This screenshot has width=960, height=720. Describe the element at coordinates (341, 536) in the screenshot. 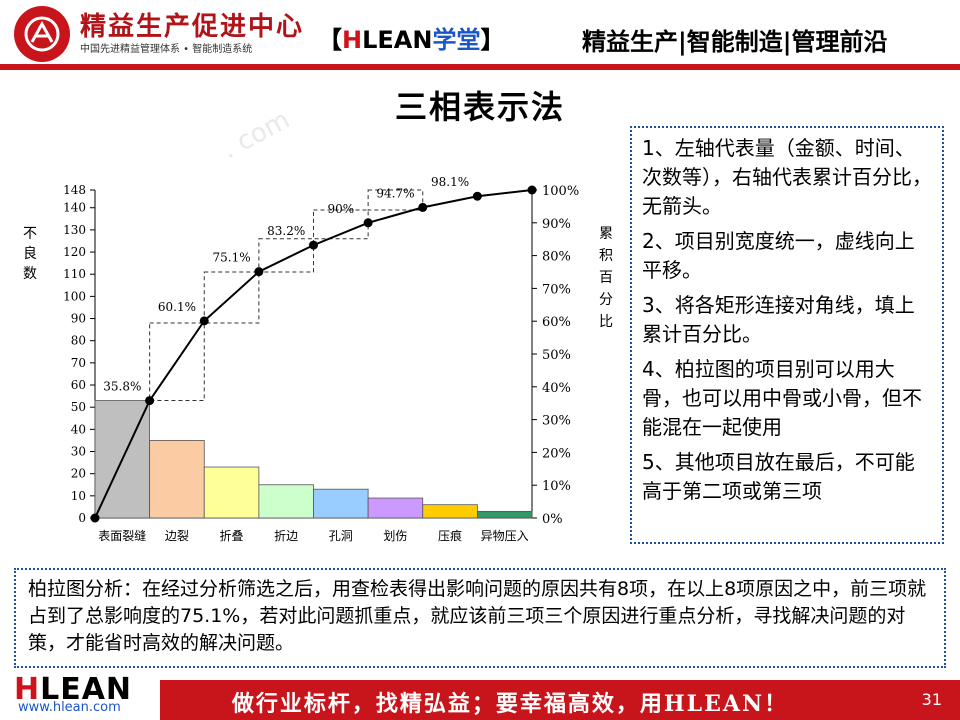

I see `x-tick-label: 孔洞` at that location.